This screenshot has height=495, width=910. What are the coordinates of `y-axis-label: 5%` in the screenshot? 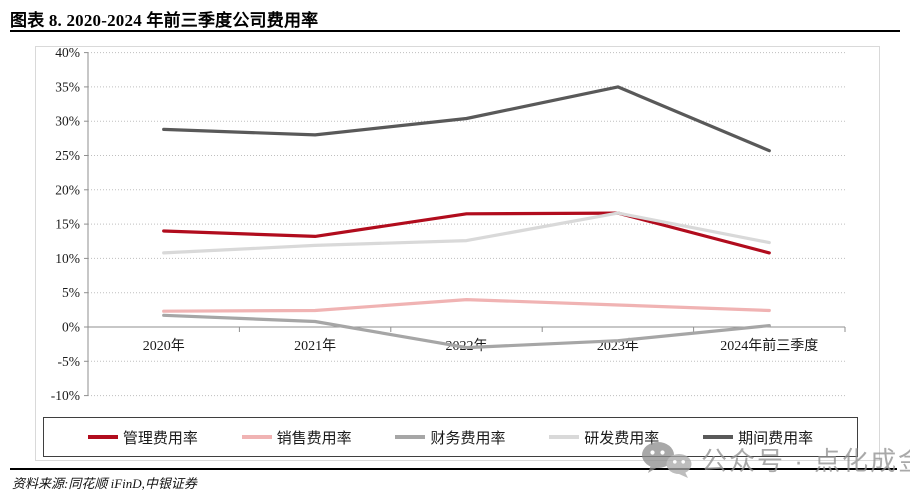 It's located at (71, 292).